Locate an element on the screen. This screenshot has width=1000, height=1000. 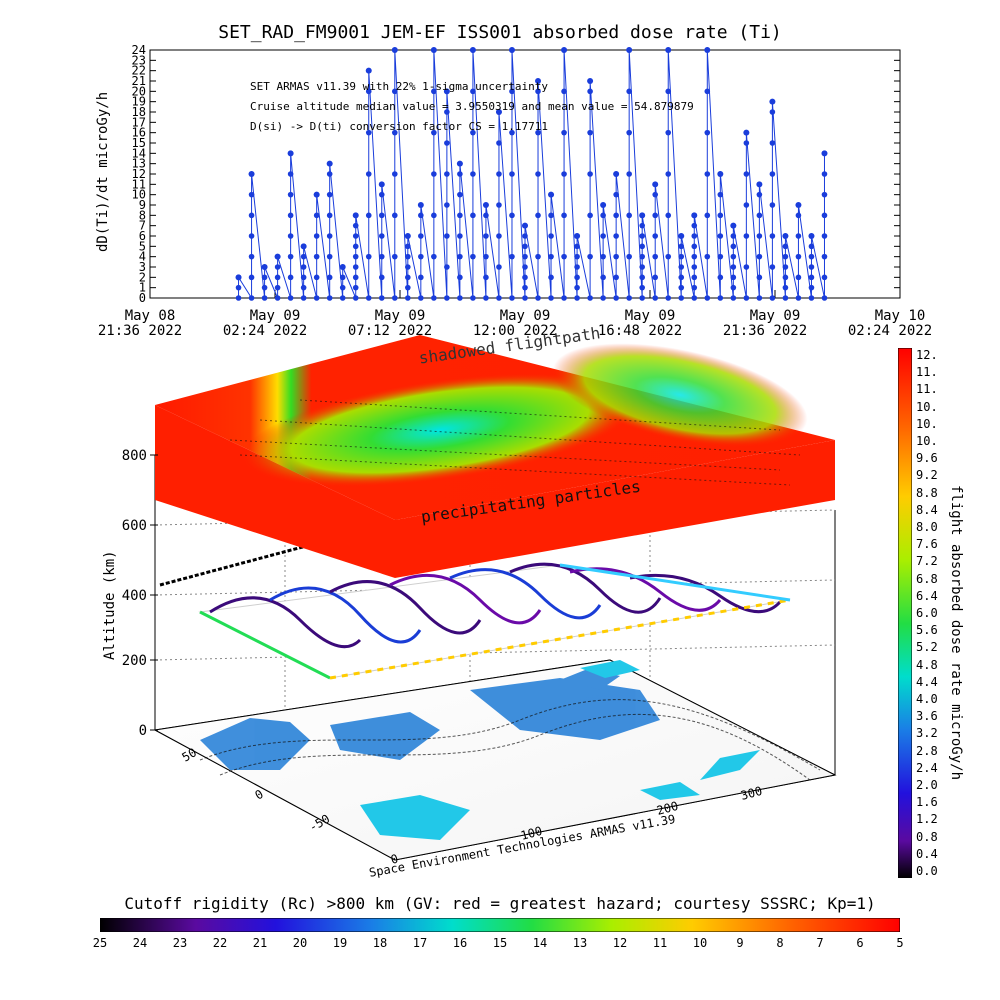
colorbar-right is located at coordinates (905, 613).